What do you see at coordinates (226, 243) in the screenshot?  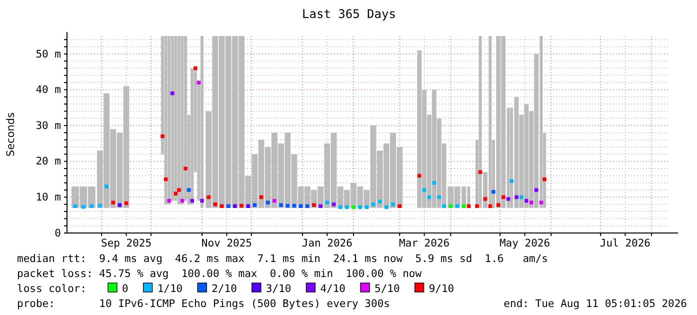 I see `x-tick-label: Nov 2025` at bounding box center [226, 243].